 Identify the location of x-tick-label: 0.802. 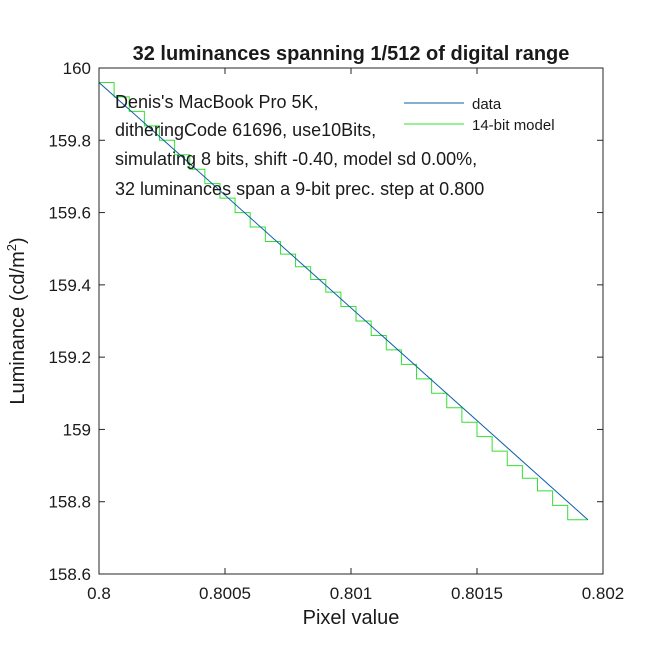
(603, 593).